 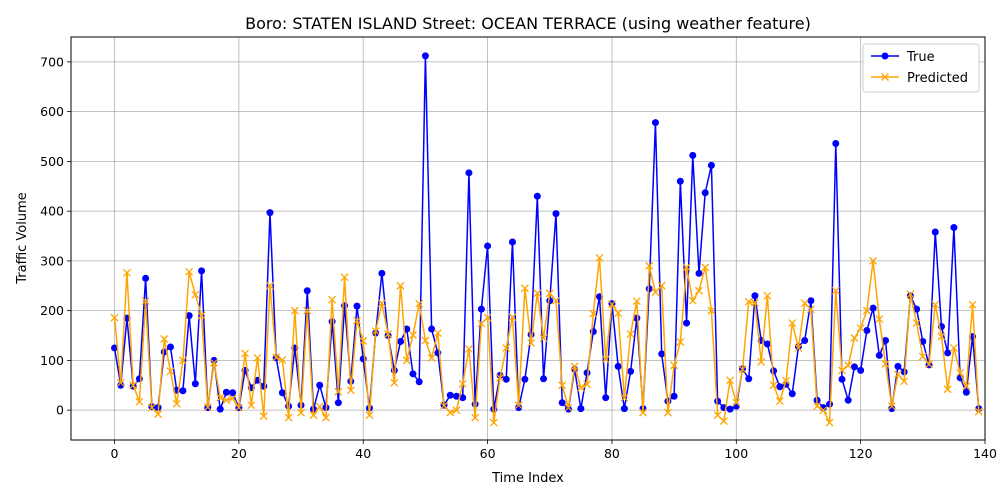 I want to click on legend-predicted-marker, so click(x=885, y=77).